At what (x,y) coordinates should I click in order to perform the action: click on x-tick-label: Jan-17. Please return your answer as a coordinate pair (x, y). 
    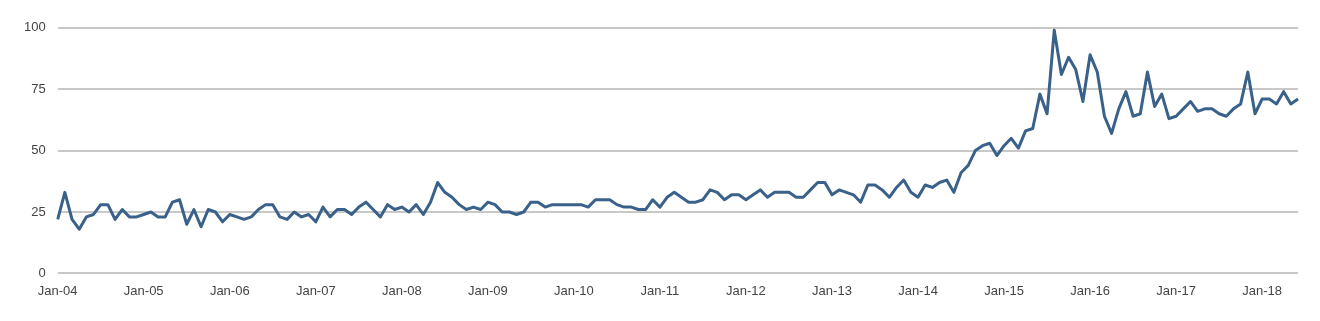
    Looking at the image, I should click on (1176, 290).